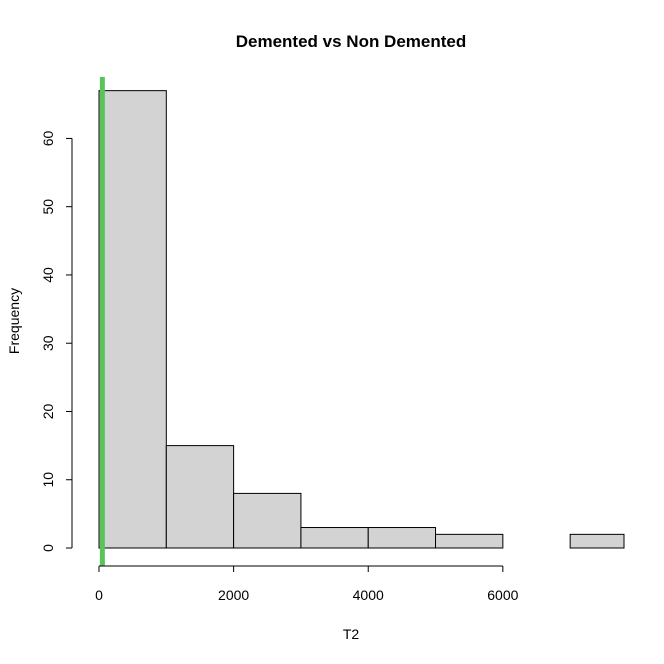 The image size is (664, 664). I want to click on x-tick-label-1: 2000, so click(233, 595).